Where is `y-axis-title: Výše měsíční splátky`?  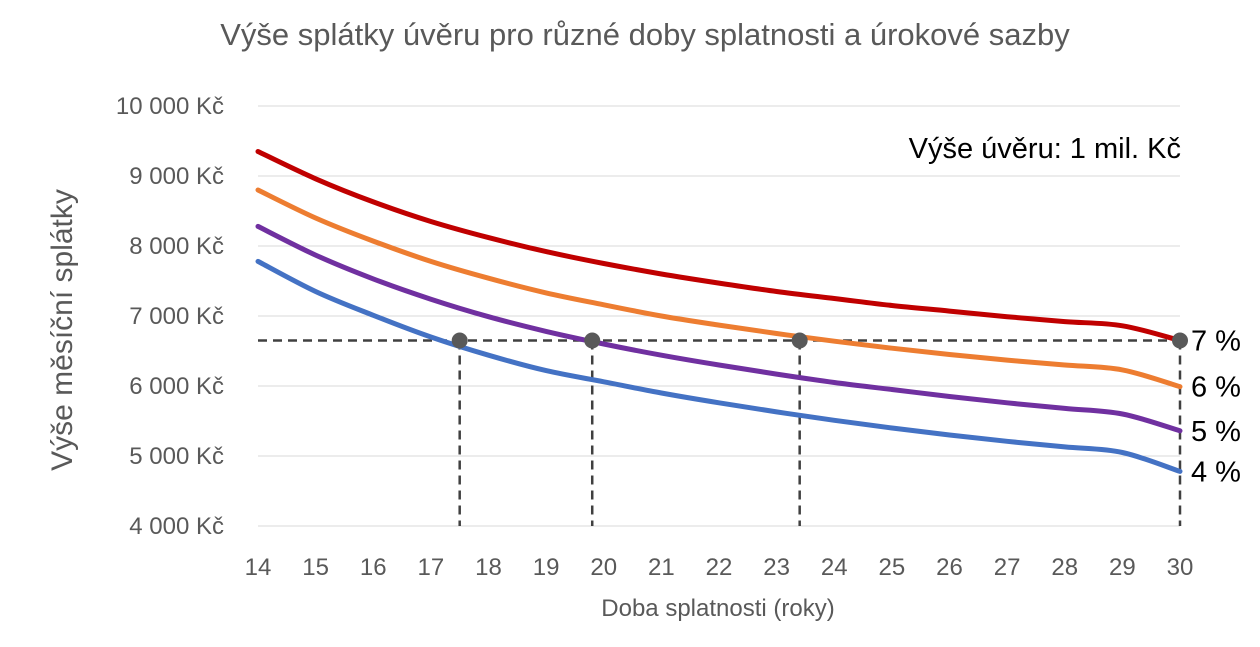
y-axis-title: Výše měsíční splátky is located at coordinates (62, 330).